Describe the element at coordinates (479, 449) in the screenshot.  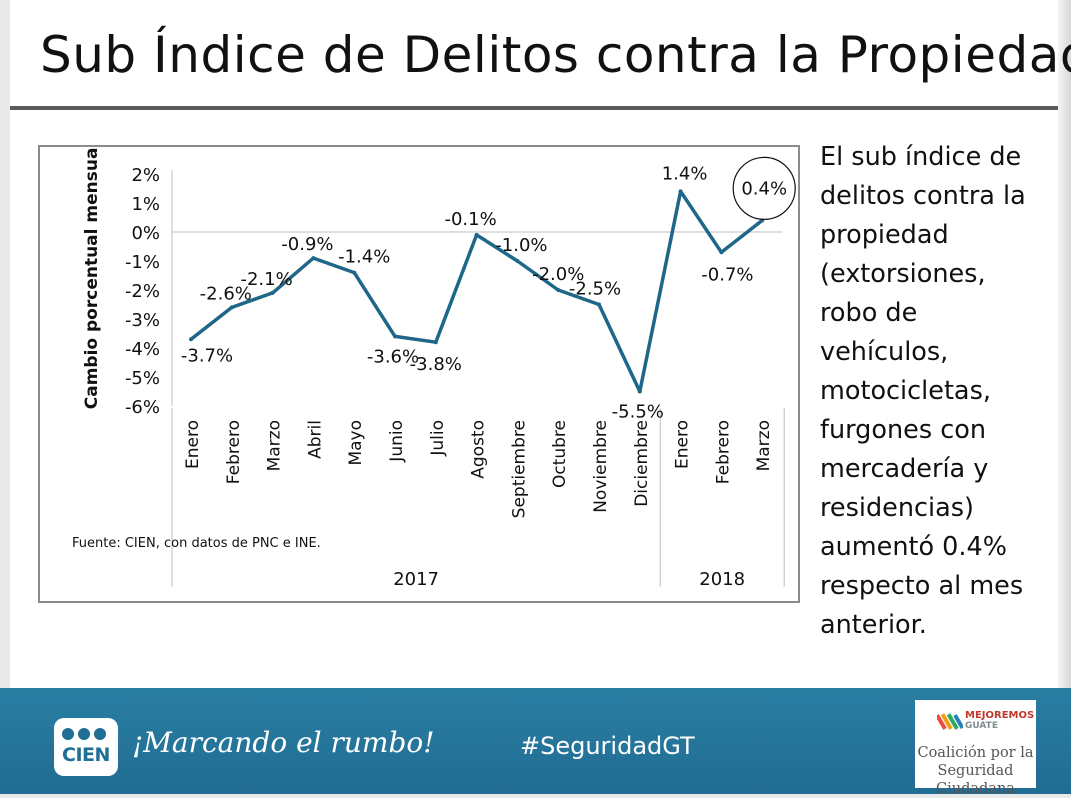
I see `x-category-label: Agosto` at that location.